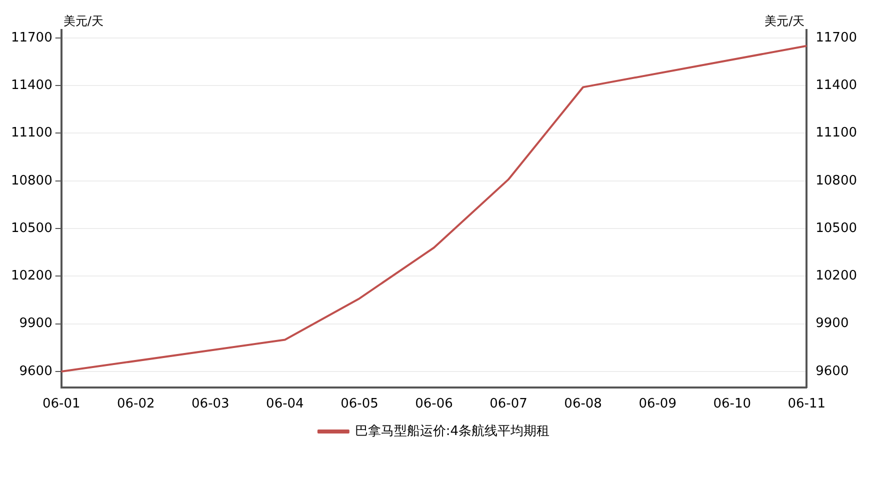 This screenshot has height=486, width=872. I want to click on y2-axis-title: 美元/天, so click(784, 21).